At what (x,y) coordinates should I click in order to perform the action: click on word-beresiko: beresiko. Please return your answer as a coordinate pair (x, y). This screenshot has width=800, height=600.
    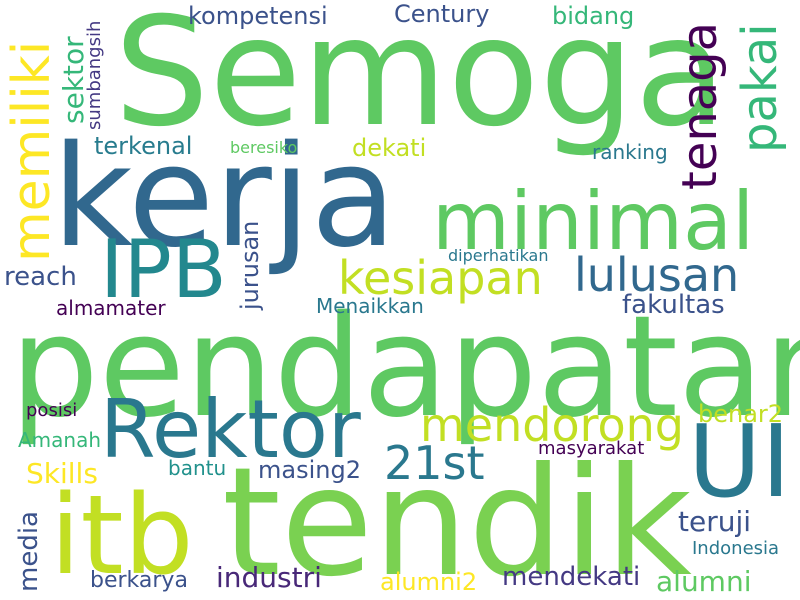
    Looking at the image, I should click on (264, 147).